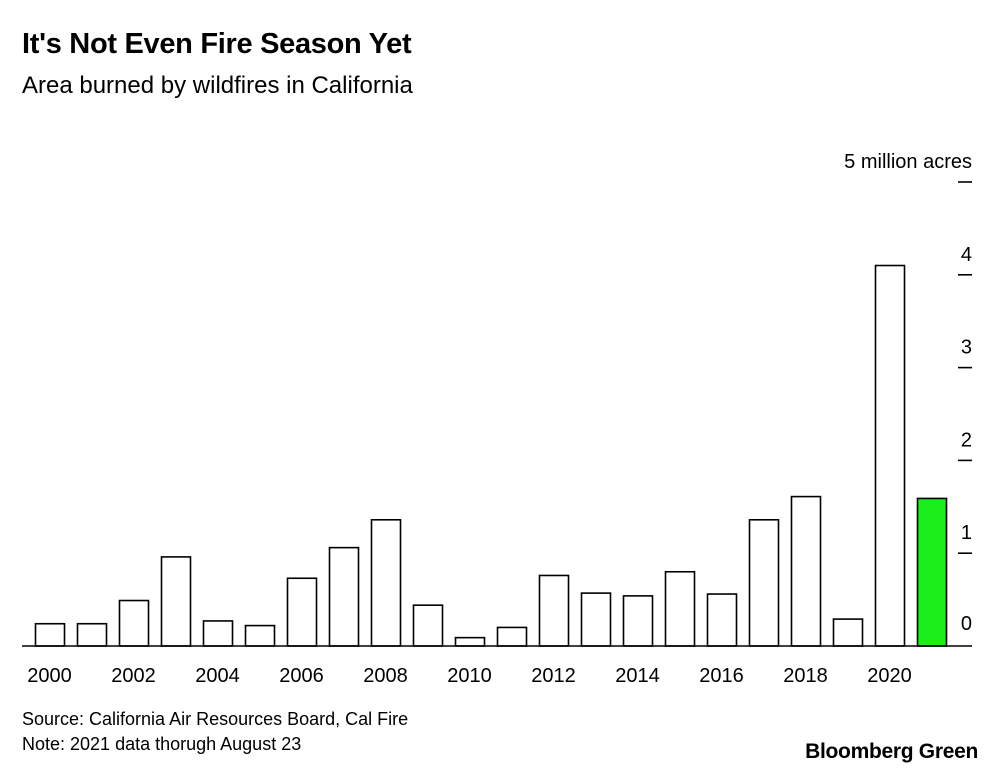 Image resolution: width=1000 pixels, height=774 pixels. I want to click on y-tick-label-4: 4, so click(966, 255).